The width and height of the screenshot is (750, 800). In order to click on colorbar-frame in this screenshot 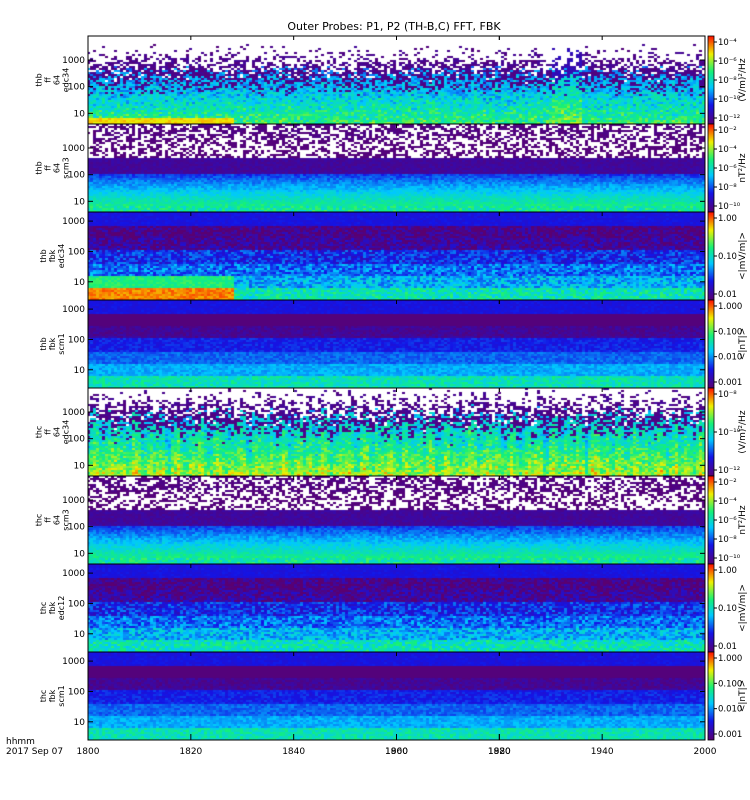, I will do `click(711, 696)`.